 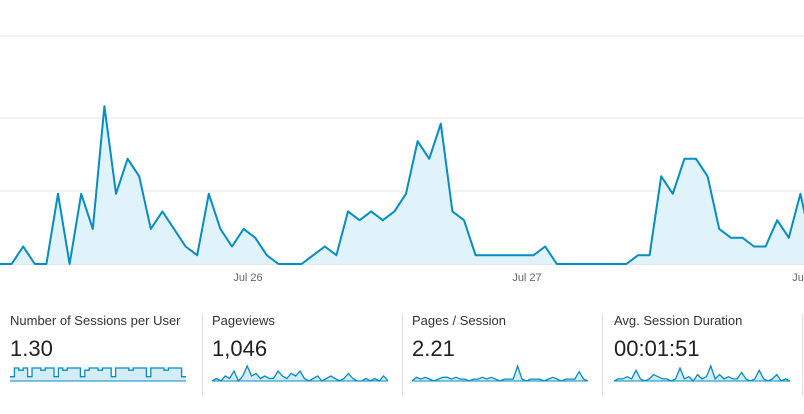 What do you see at coordinates (502, 351) in the screenshot?
I see `metric-pages-per-session: Pages / Session 2.21` at bounding box center [502, 351].